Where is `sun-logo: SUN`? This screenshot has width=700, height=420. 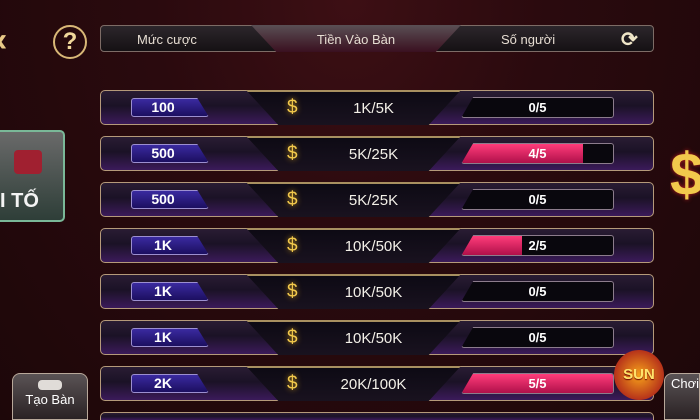 sun-logo: SUN is located at coordinates (639, 375).